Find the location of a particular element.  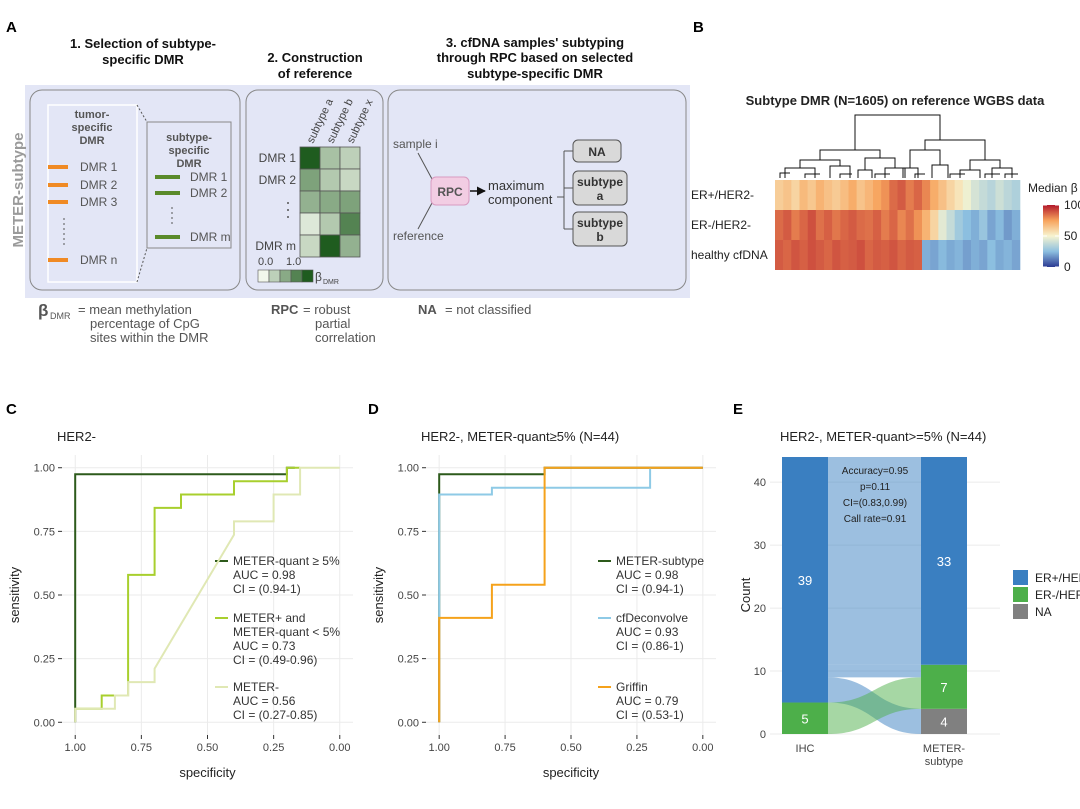

legend-label: cfDeconvolve is located at coordinates (652, 618).